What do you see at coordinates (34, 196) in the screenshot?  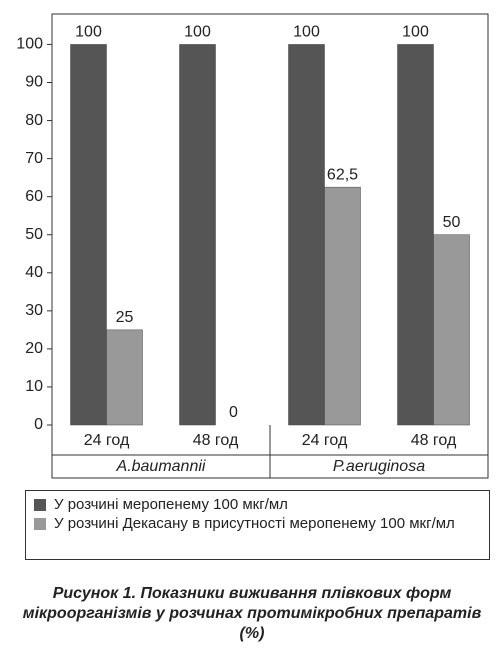 I see `y-tick-label: 60` at bounding box center [34, 196].